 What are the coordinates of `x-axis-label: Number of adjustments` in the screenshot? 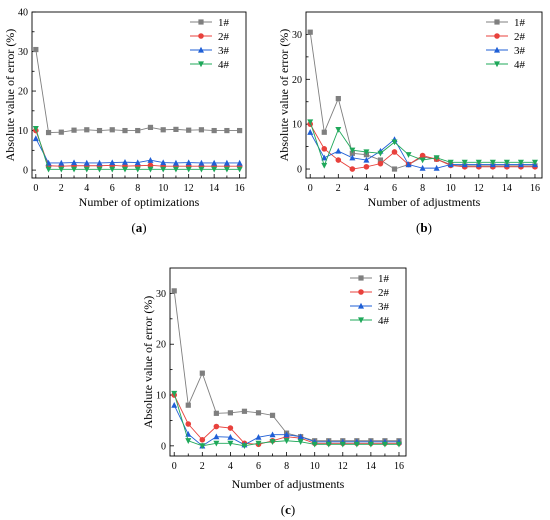 It's located at (288, 484).